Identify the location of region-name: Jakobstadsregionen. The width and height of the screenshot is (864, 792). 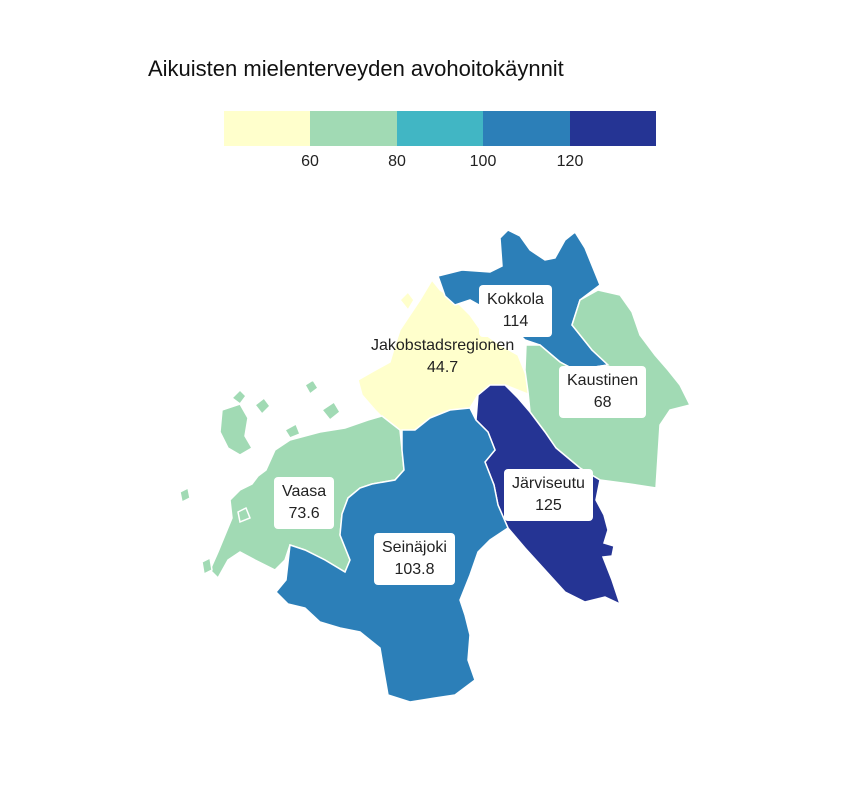
(443, 345).